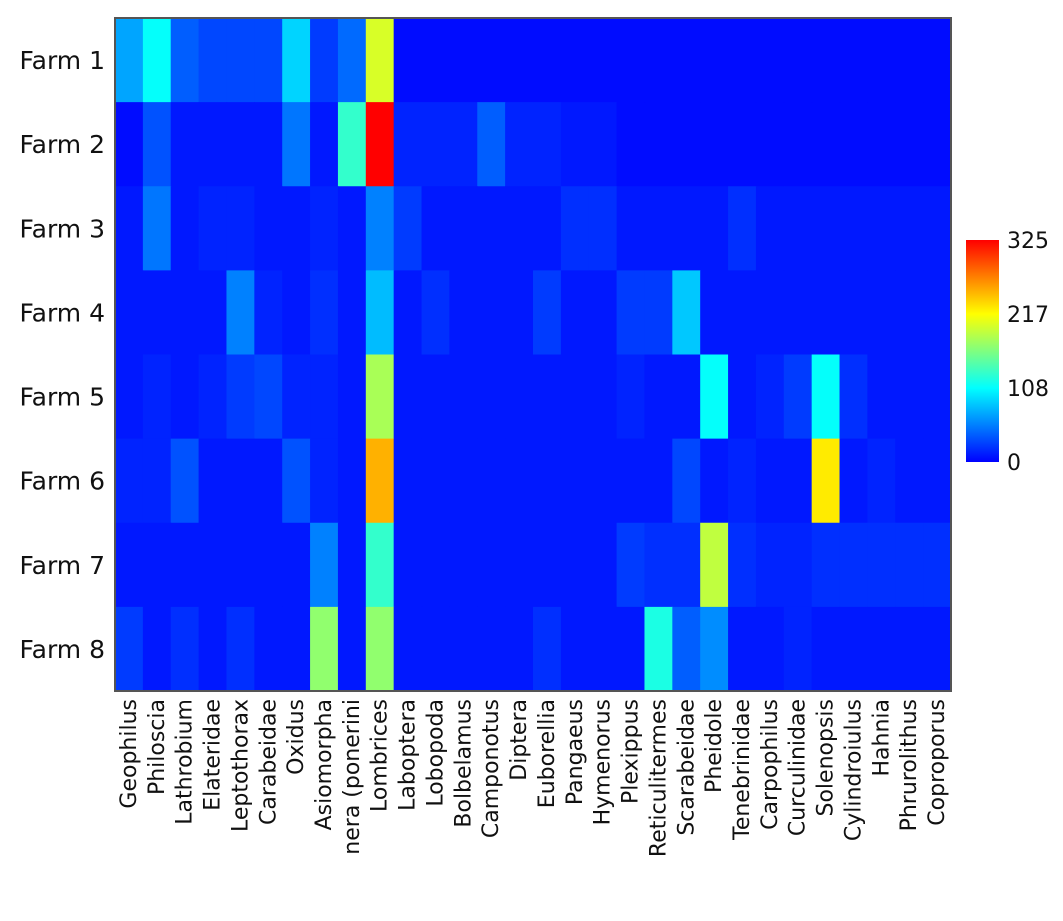 This screenshot has height=921, width=1063. What do you see at coordinates (982, 351) in the screenshot?
I see `colorbar` at bounding box center [982, 351].